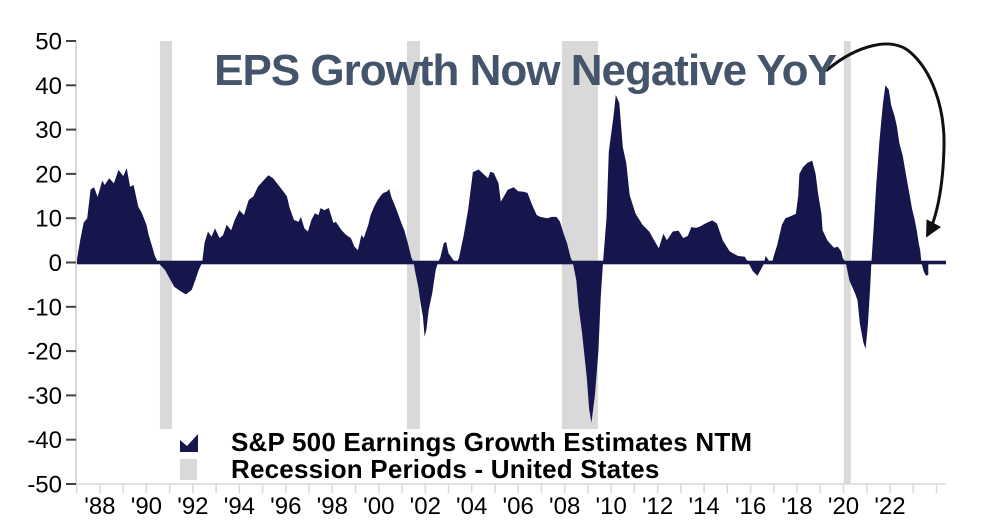  Describe the element at coordinates (885, 140) in the screenshot. I see `annotation-arrow-icon` at that location.